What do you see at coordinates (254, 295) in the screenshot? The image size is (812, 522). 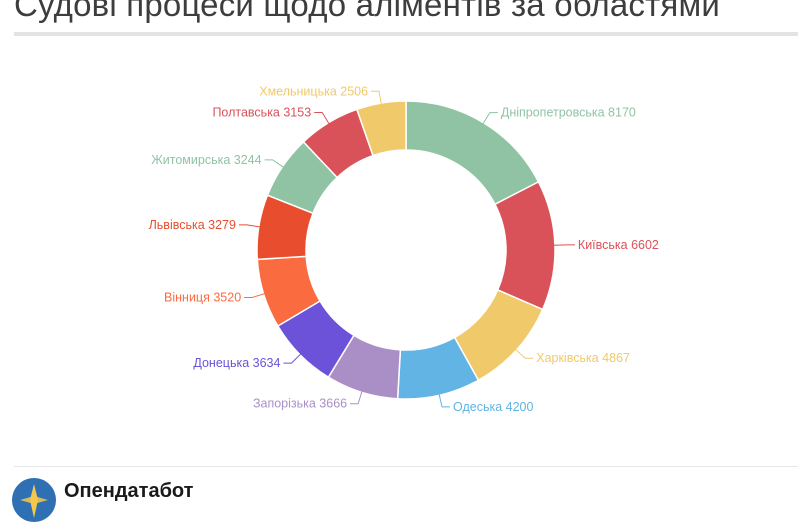 I see `leader-вінниця` at bounding box center [254, 295].